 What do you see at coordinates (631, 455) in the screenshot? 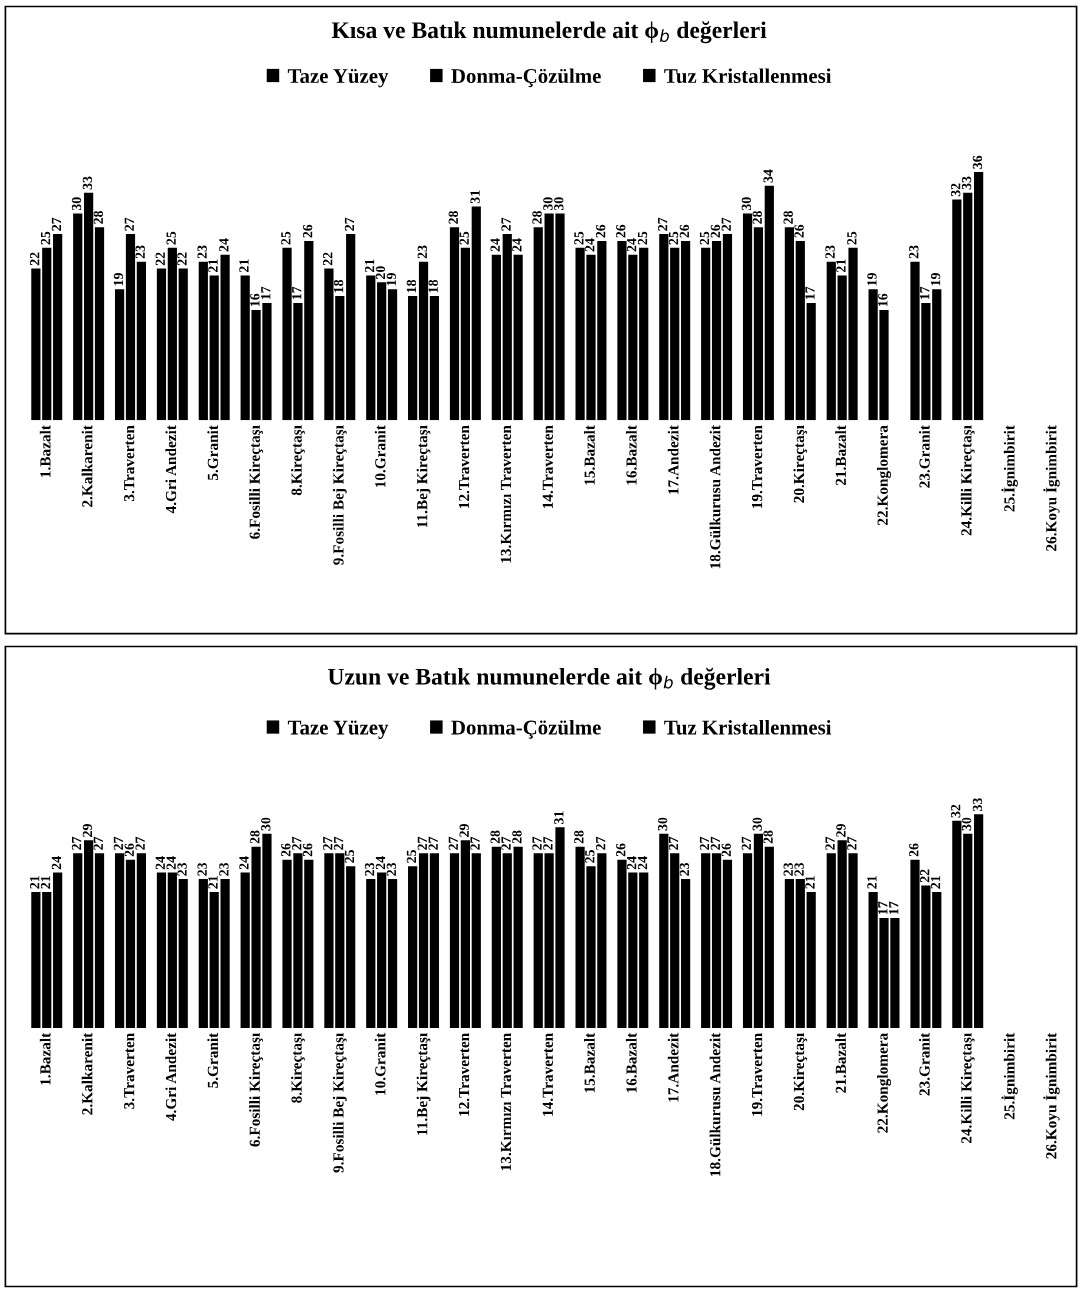
I see `x-tick-label: 16.Bazalt` at bounding box center [631, 455].